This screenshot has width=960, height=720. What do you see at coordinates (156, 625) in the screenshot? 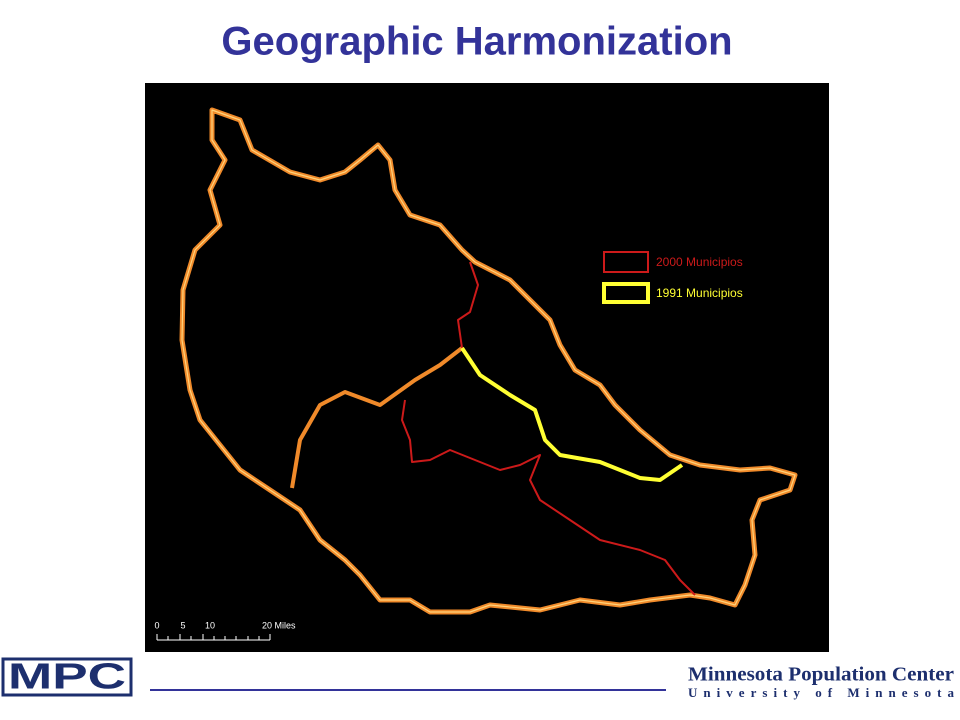
I see `scale-label: 0` at bounding box center [156, 625].